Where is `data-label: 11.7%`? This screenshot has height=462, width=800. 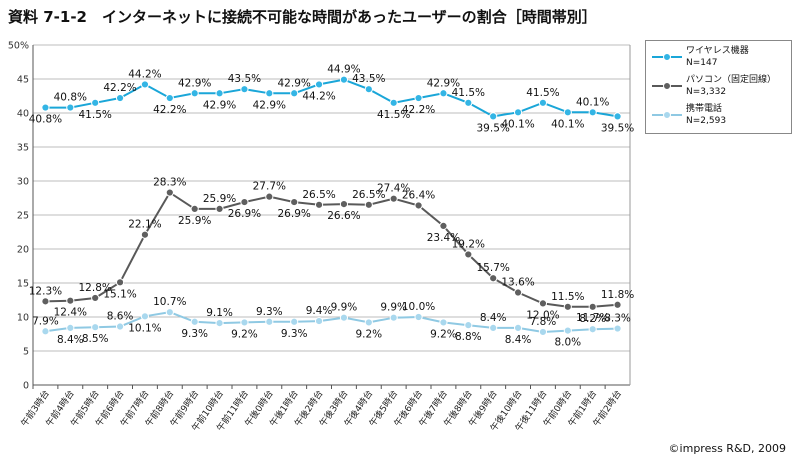
data-label: 11.7% is located at coordinates (592, 318).